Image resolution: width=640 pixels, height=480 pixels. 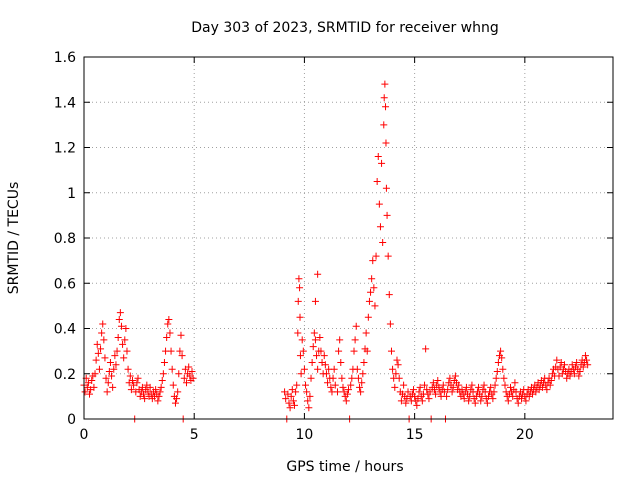 I want to click on y-tick-label: 1.2, so click(x=65, y=149).